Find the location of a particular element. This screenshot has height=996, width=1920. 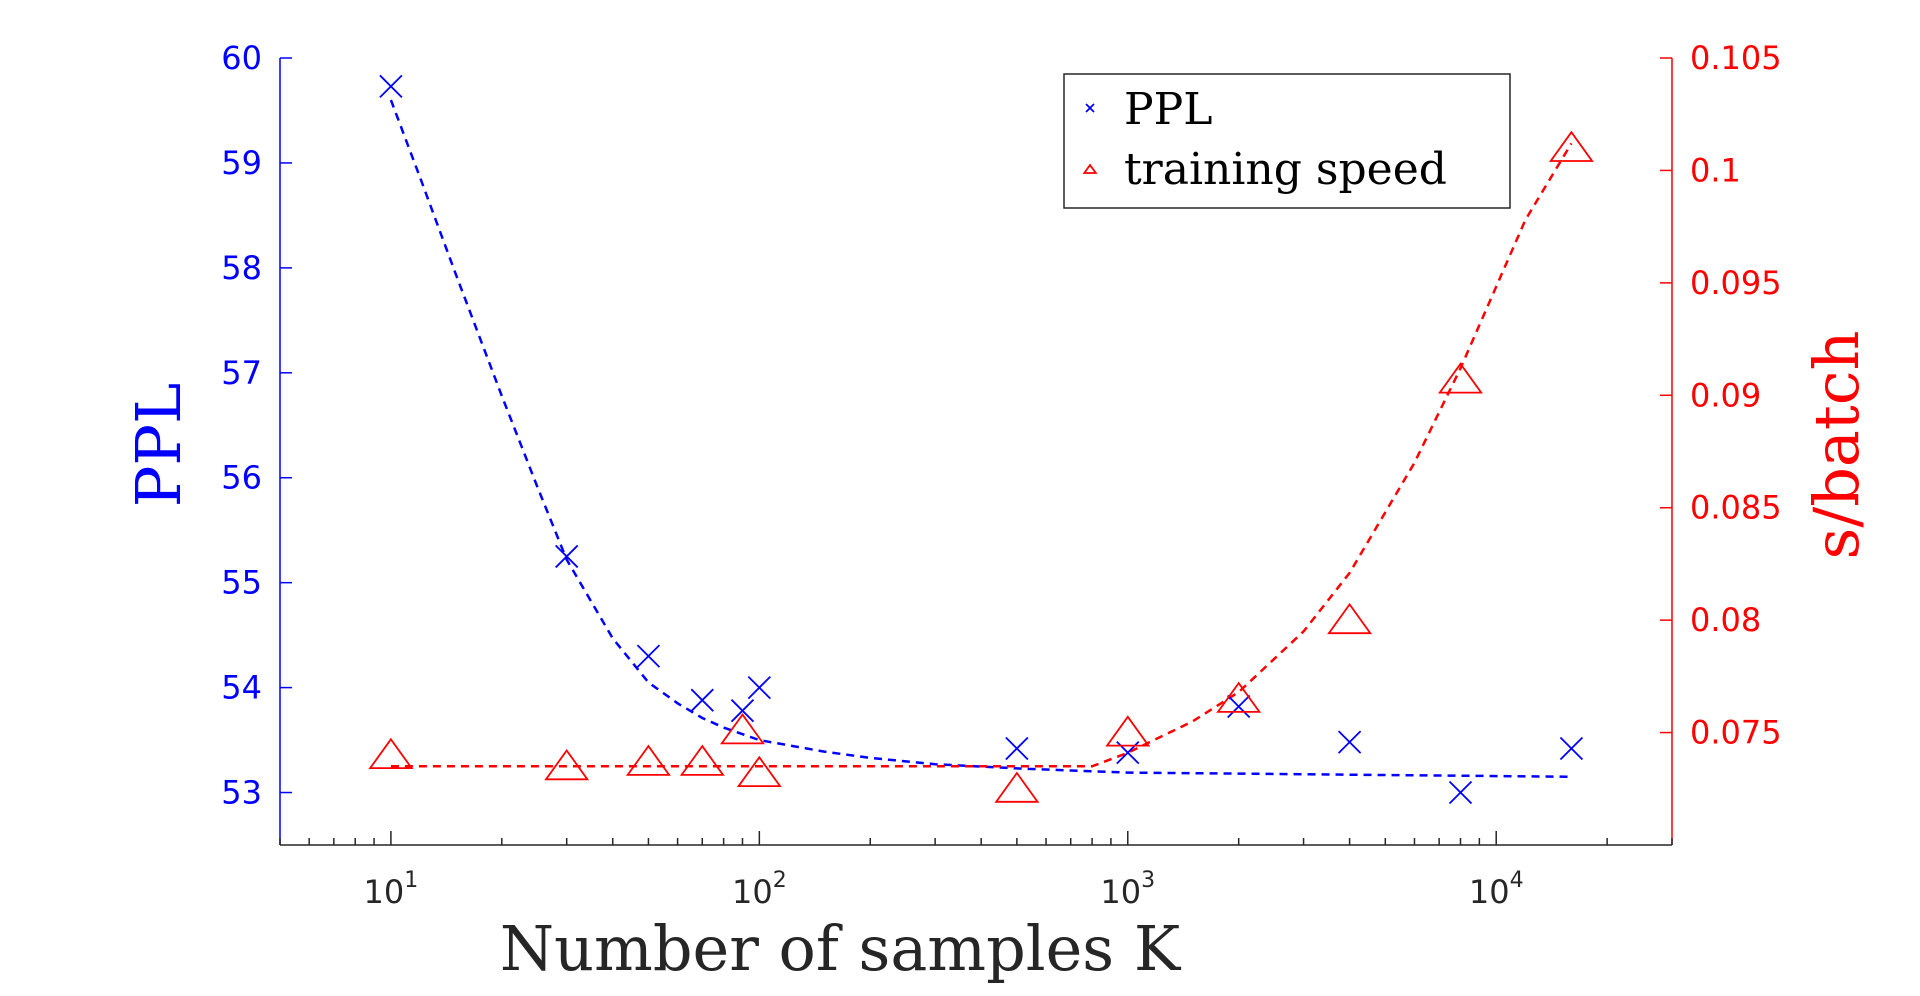

right-tick-label: 0.09 is located at coordinates (1725, 395).